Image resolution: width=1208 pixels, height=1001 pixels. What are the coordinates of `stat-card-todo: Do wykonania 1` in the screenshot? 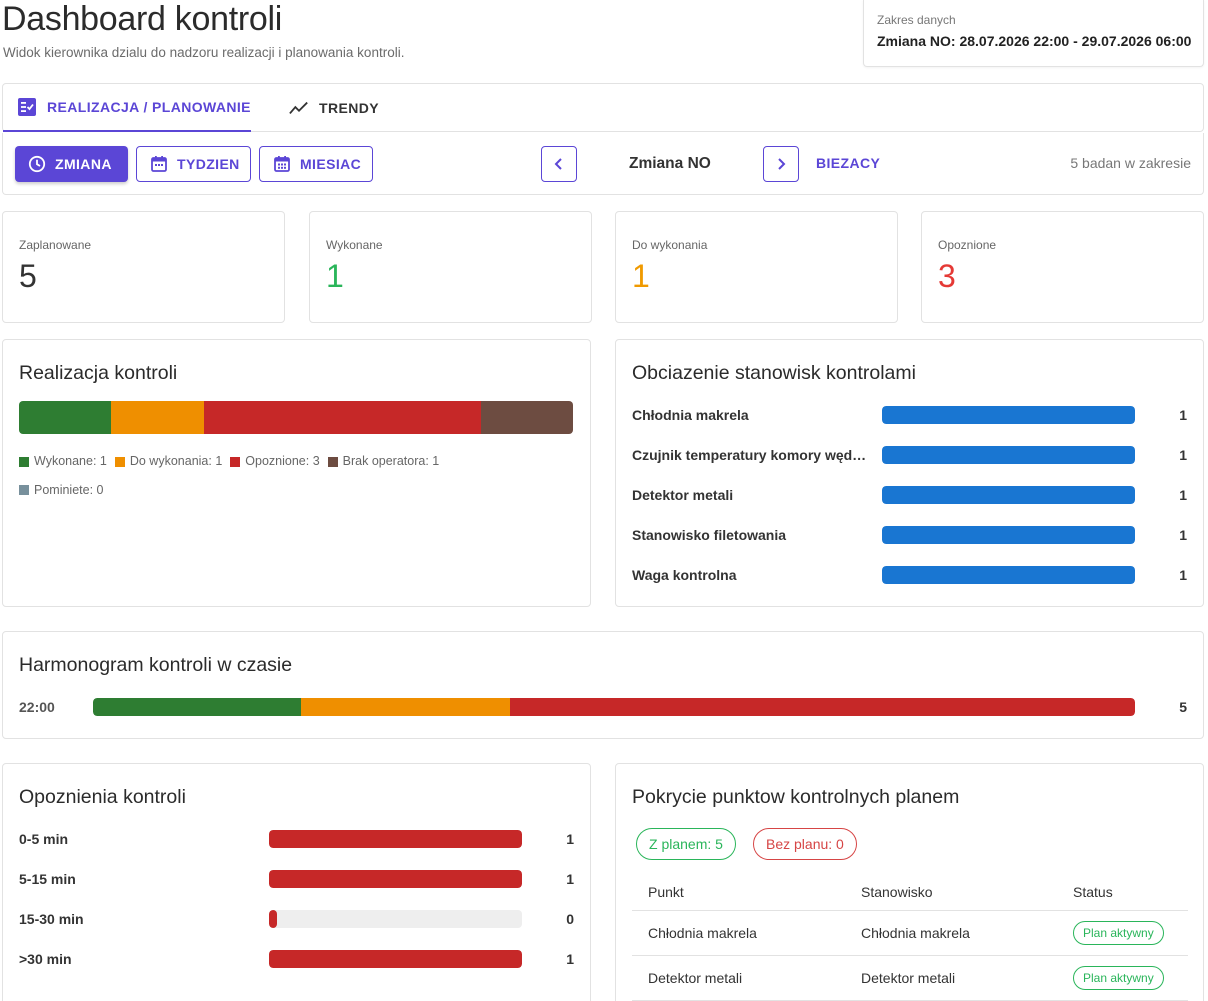 It's located at (756, 267).